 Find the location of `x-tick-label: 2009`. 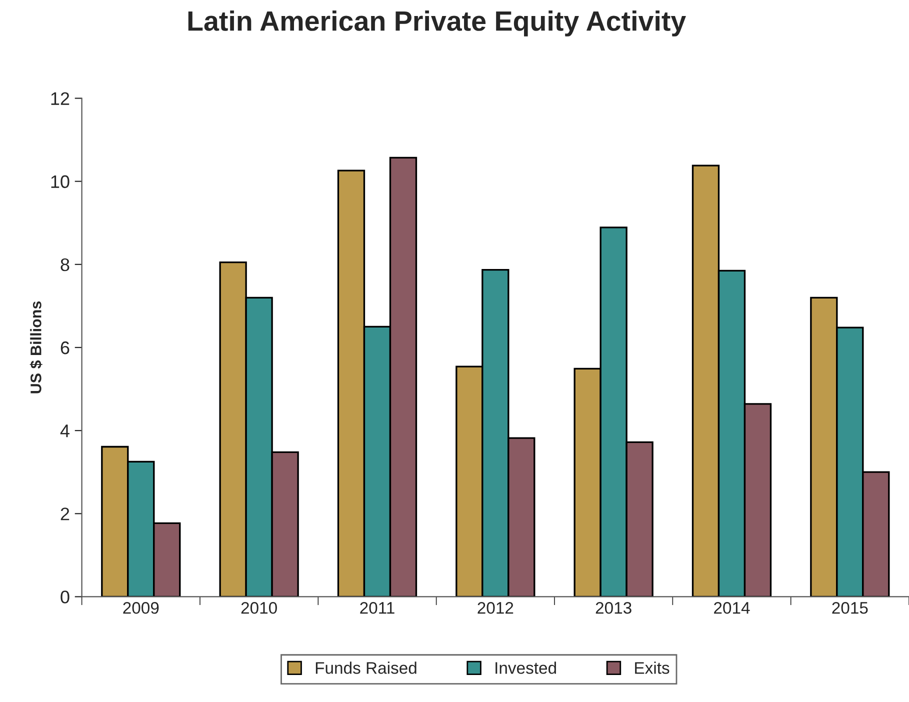

x-tick-label: 2009 is located at coordinates (141, 608).